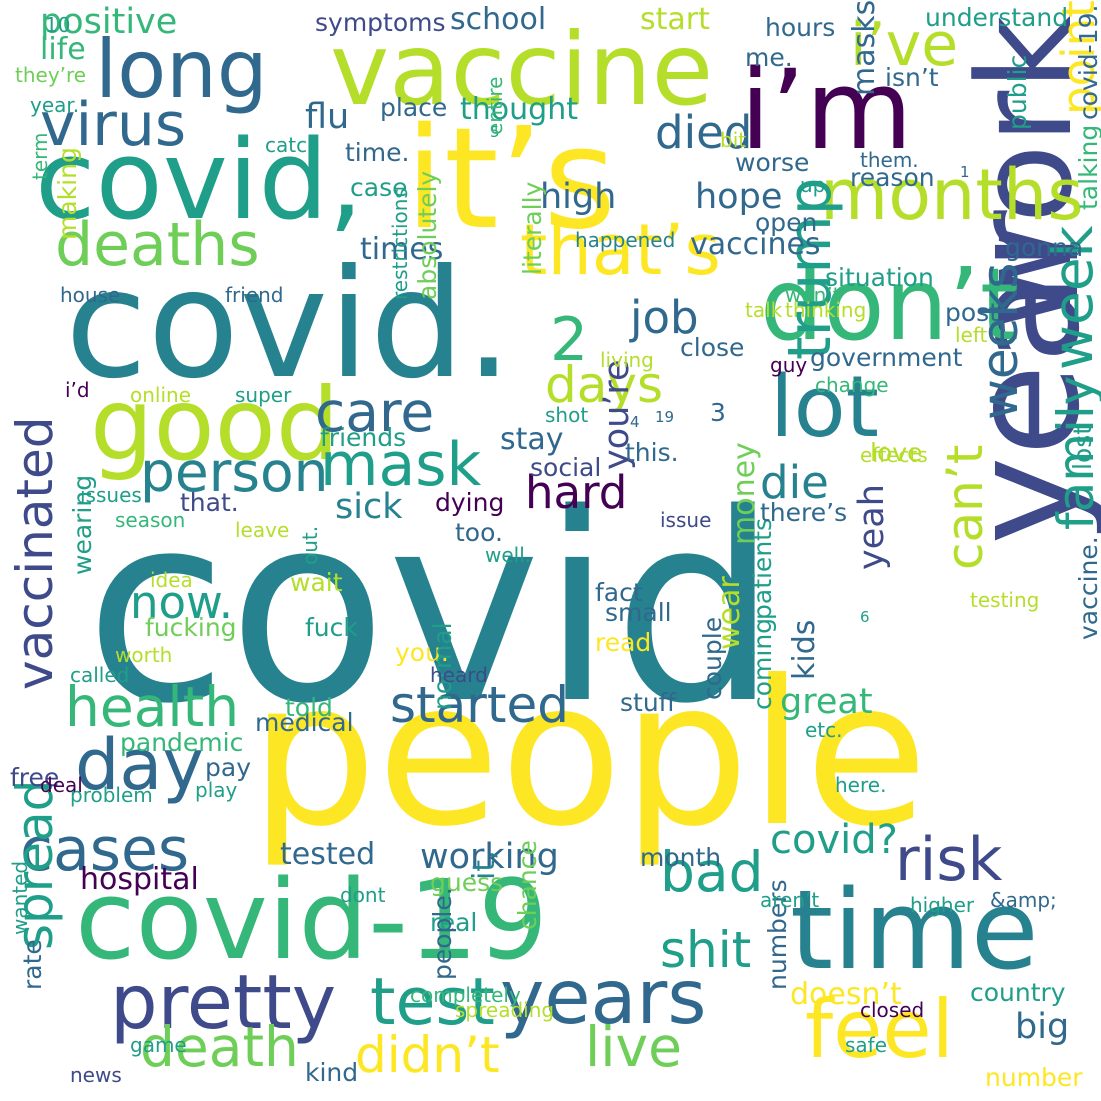 The height and width of the screenshot is (1101, 1101). What do you see at coordinates (566, 467) in the screenshot?
I see `cloud-word: social` at bounding box center [566, 467].